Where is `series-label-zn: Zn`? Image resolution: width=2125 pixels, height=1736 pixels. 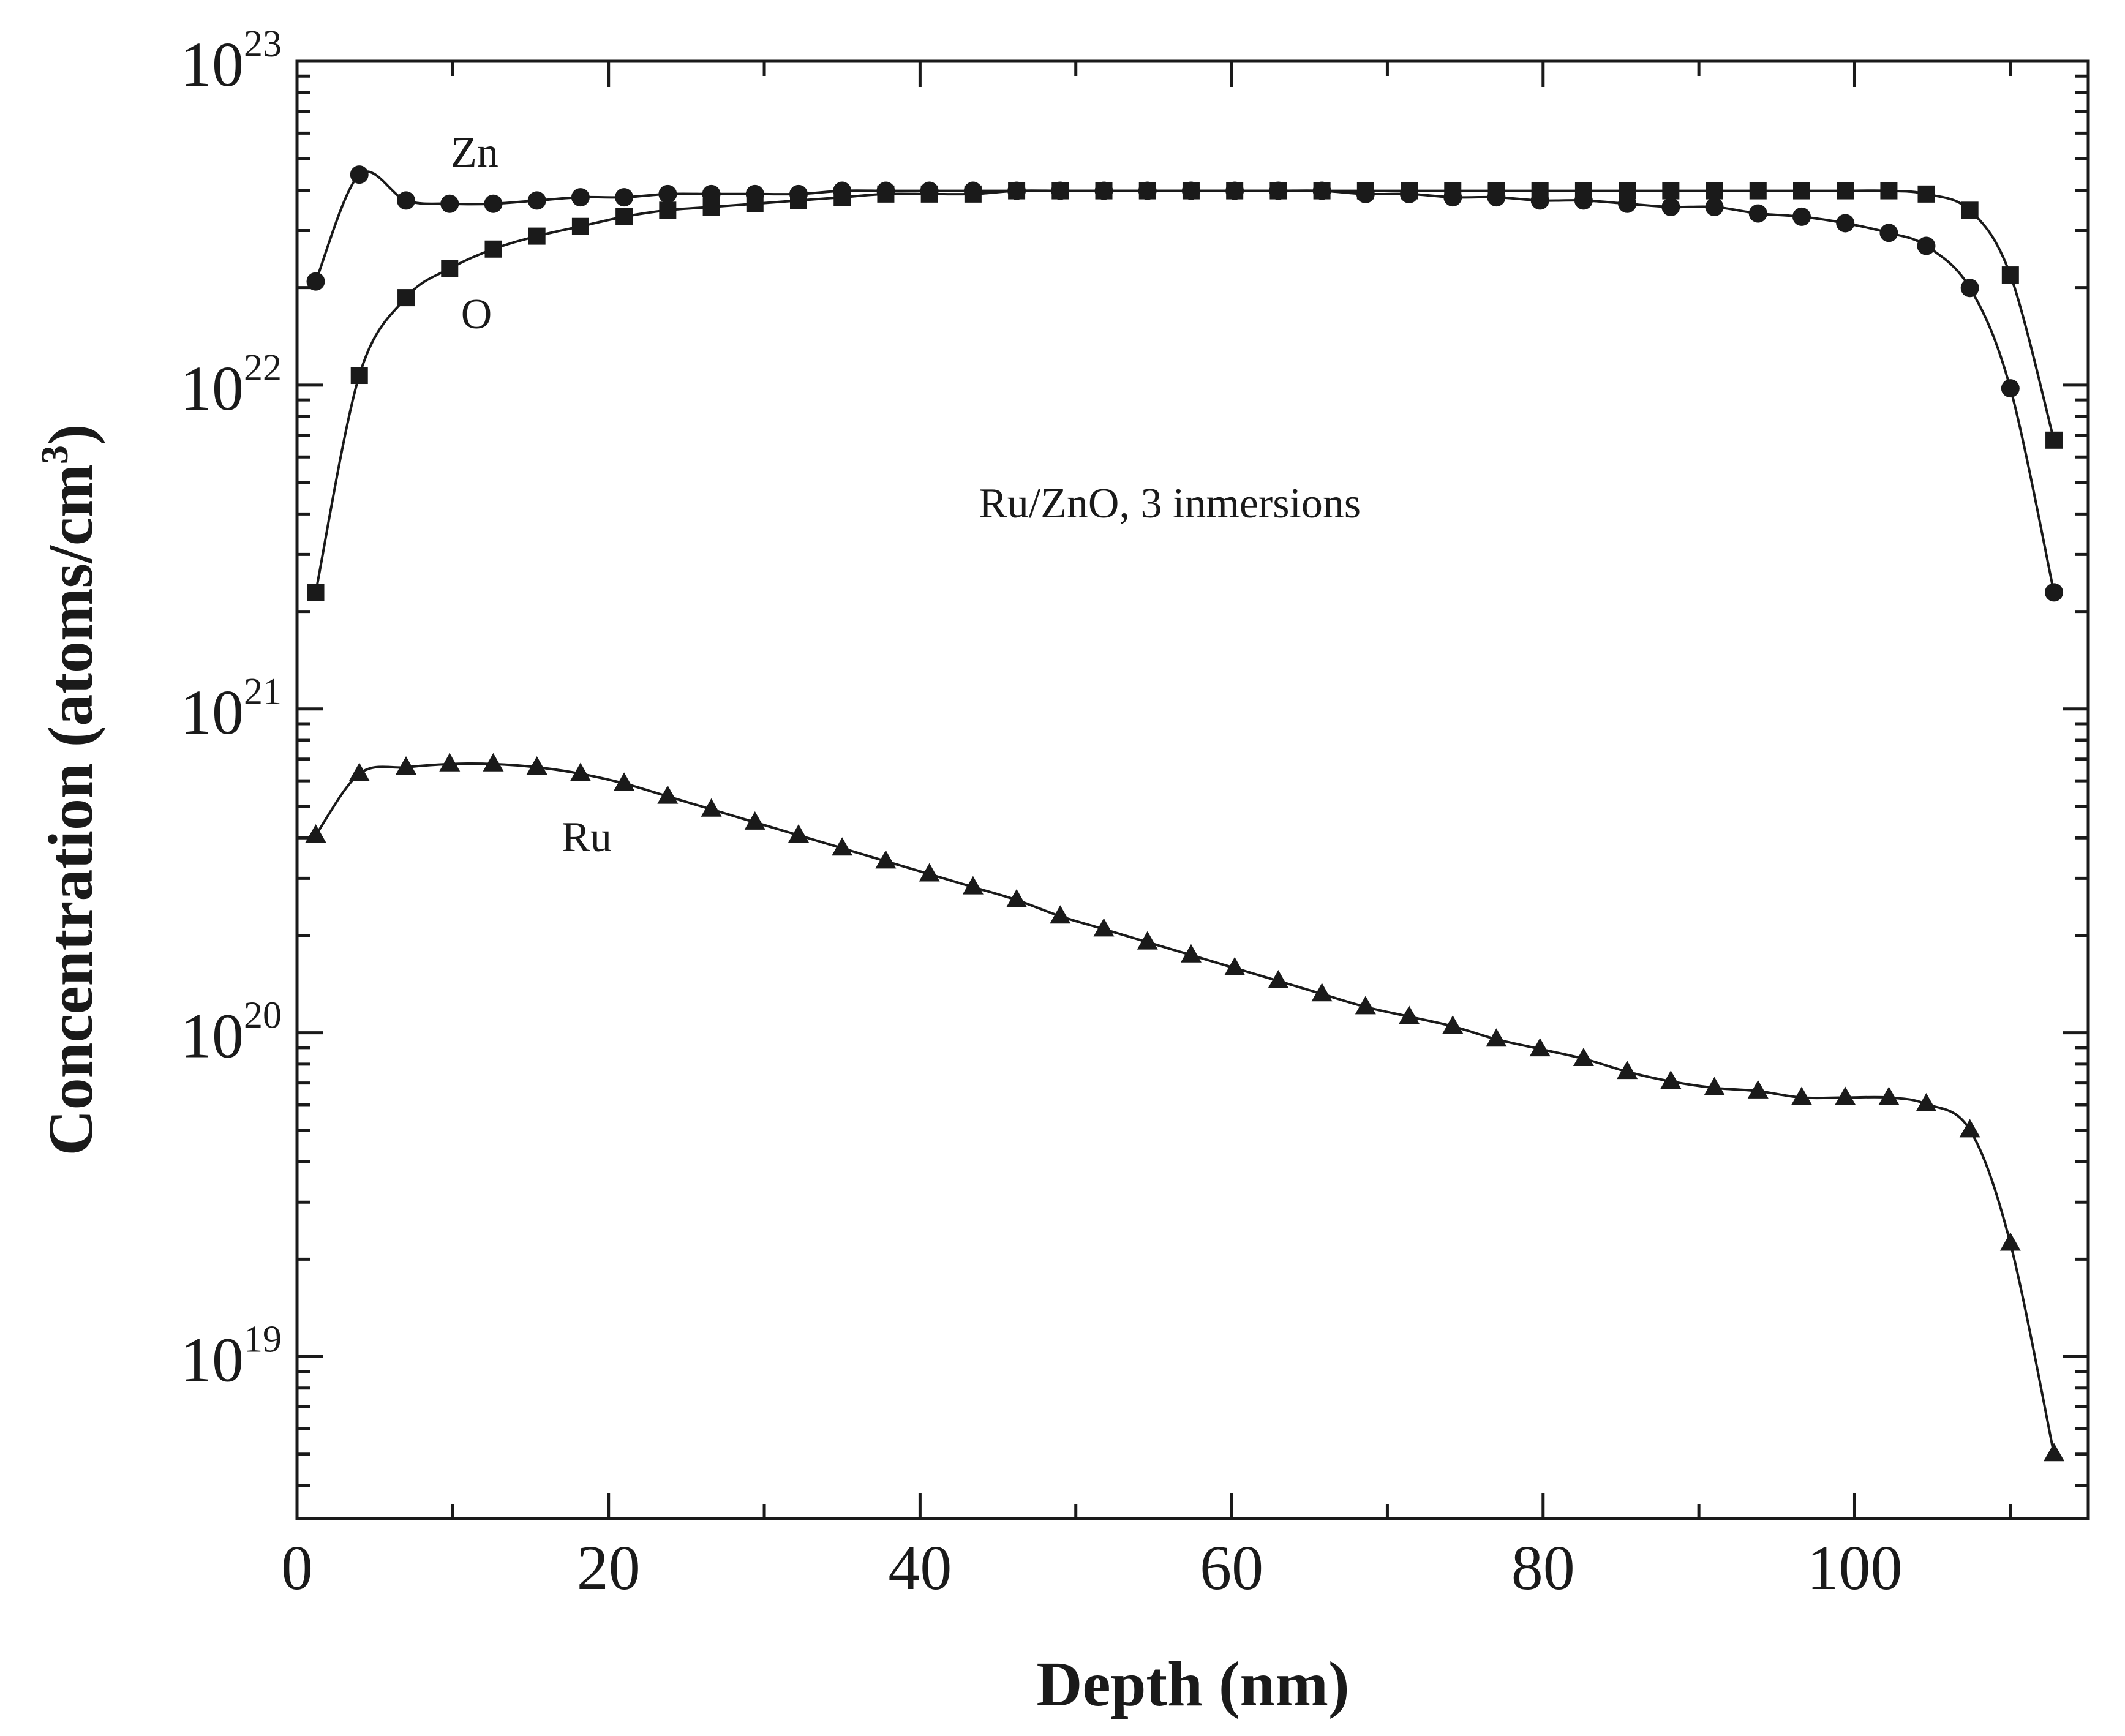
series-label-zn: Zn is located at coordinates (474, 152).